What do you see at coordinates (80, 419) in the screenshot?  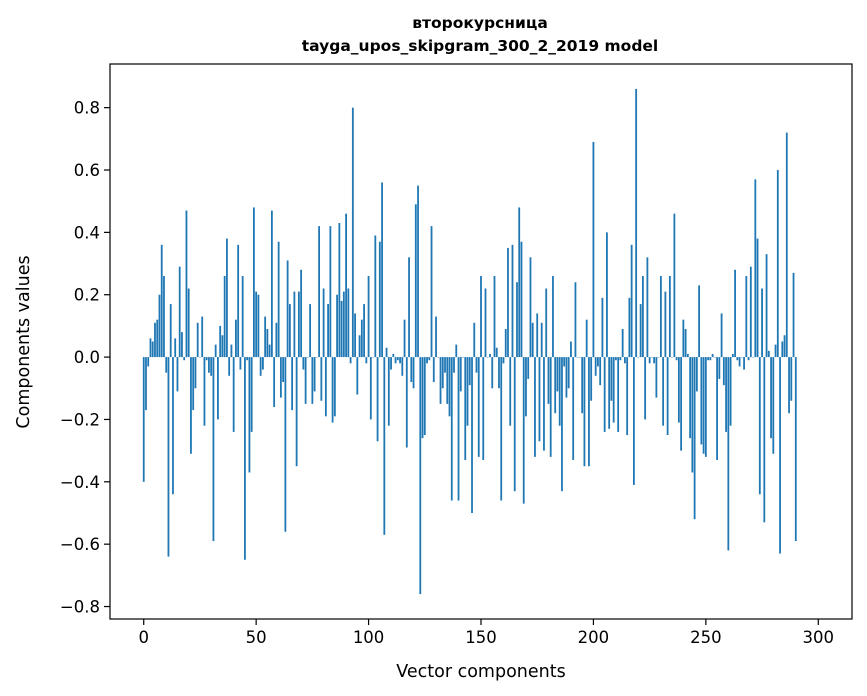 I see `y-tick-label: −0.2` at bounding box center [80, 419].